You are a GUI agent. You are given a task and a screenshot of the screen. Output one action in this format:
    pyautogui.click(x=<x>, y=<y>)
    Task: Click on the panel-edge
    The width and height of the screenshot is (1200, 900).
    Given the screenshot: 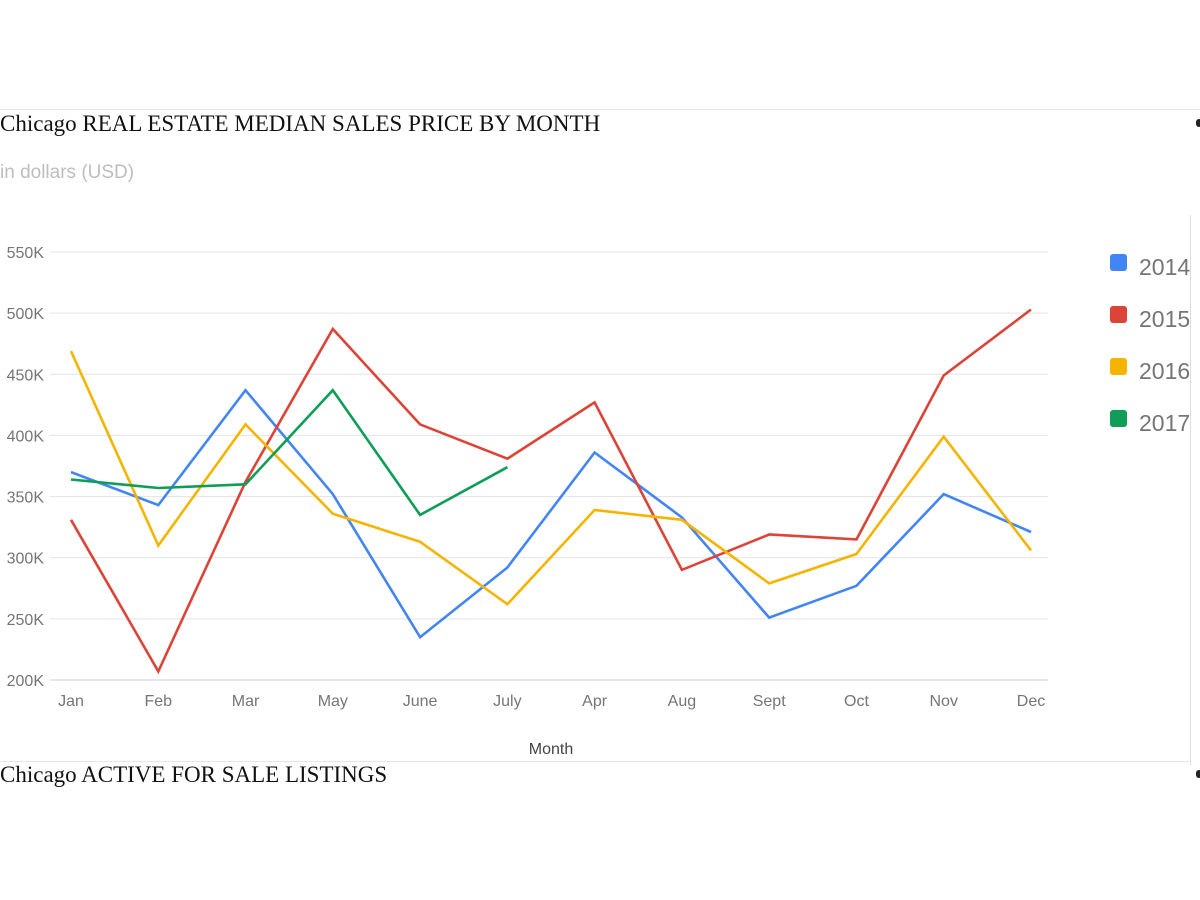 What is the action you would take?
    pyautogui.click(x=1190, y=490)
    